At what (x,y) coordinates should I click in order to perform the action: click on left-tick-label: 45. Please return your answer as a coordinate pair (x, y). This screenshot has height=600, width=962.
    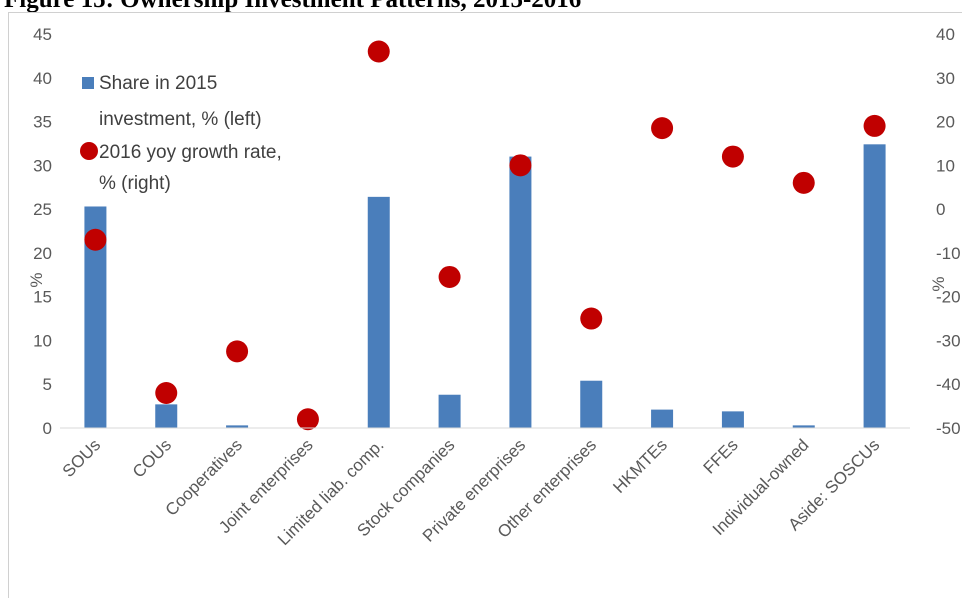
    Looking at the image, I should click on (42, 34).